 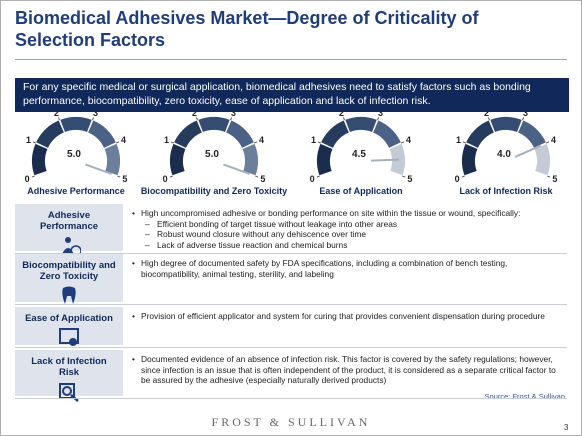 I want to click on gauge-label: Adhesive Performance, so click(x=76, y=191).